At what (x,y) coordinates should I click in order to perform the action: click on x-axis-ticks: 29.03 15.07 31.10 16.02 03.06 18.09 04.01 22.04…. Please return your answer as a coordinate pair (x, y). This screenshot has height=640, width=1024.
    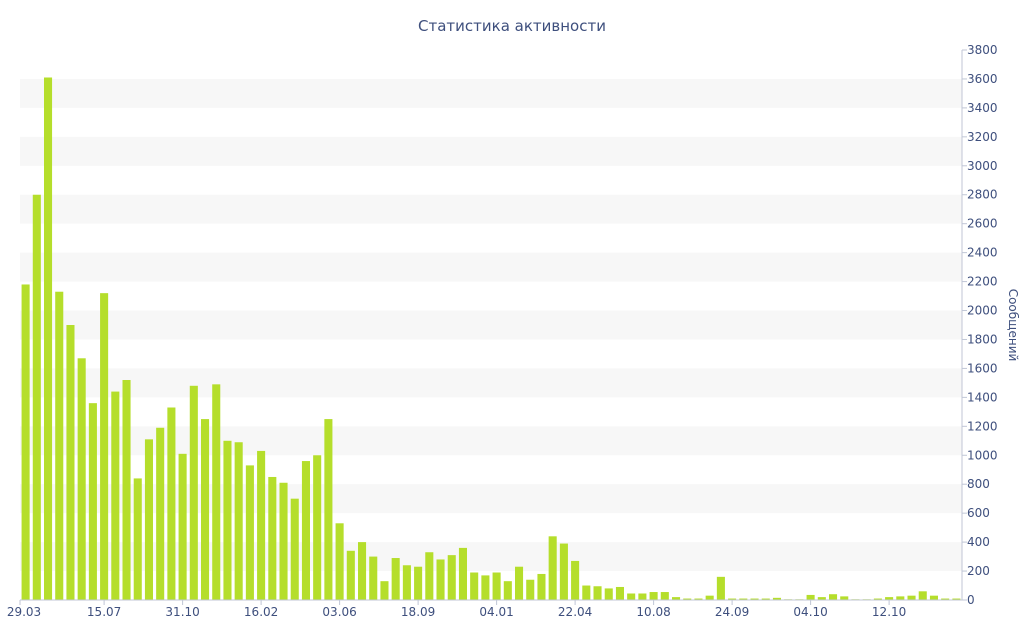
    Looking at the image, I should click on (456, 609).